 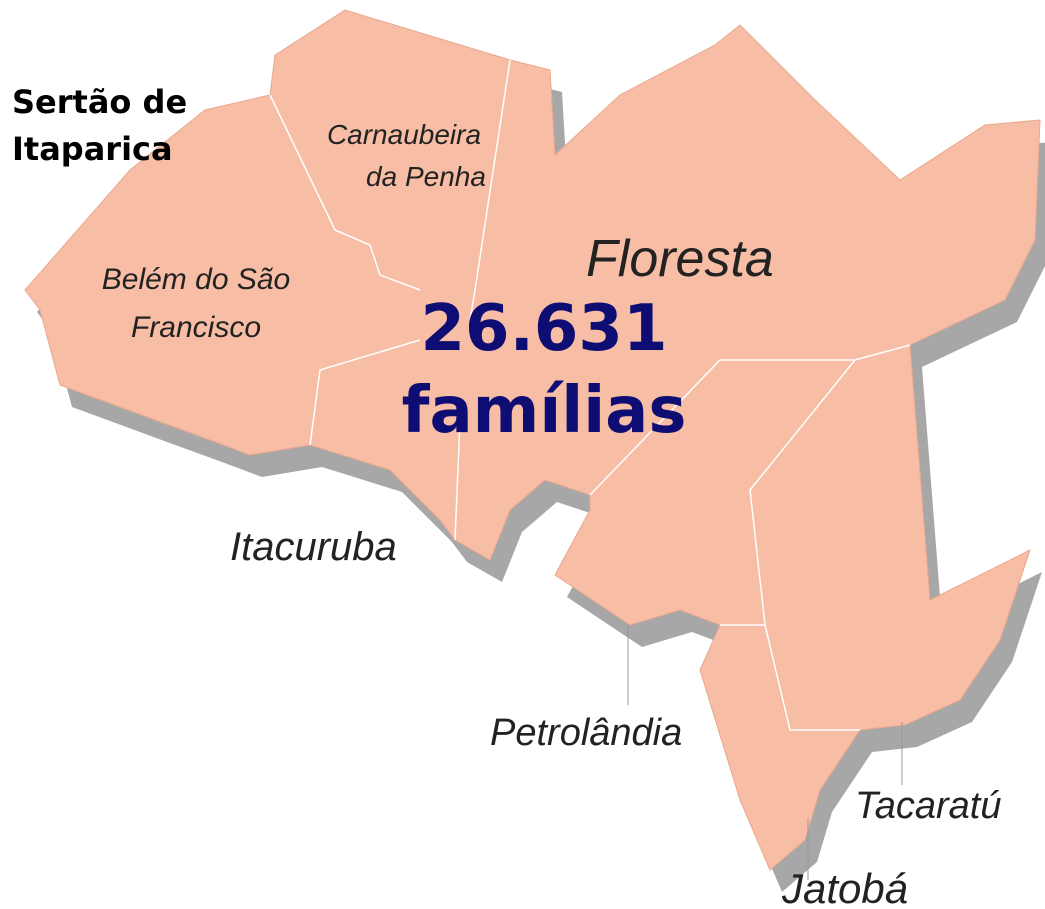 What do you see at coordinates (99, 102) in the screenshot?
I see `region-title: Sertão de` at bounding box center [99, 102].